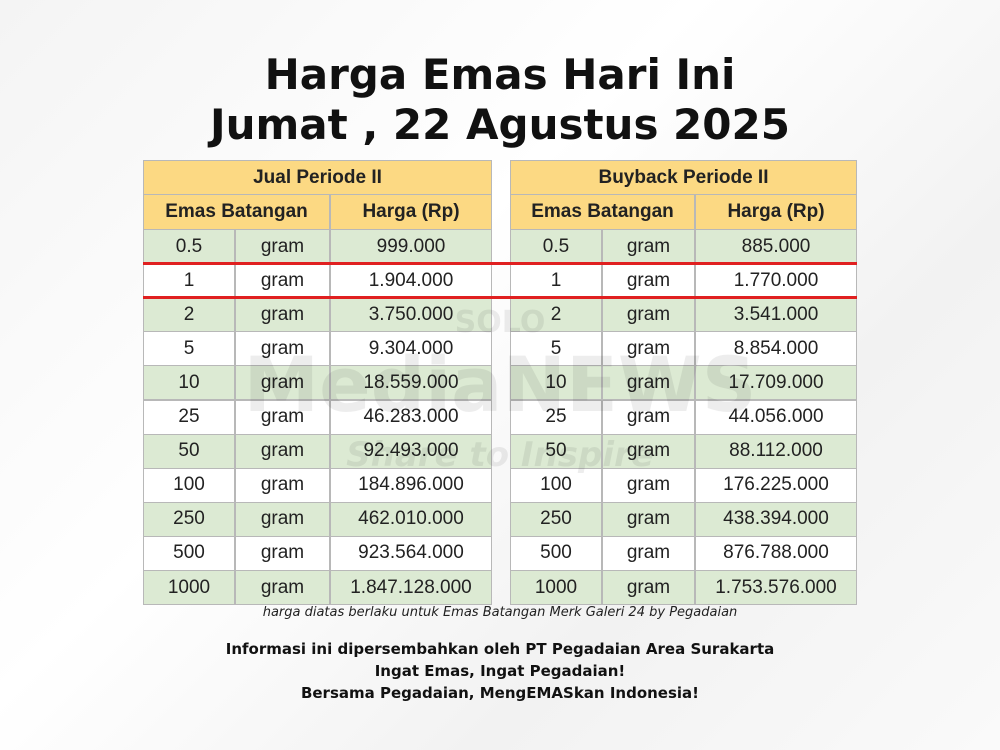 The height and width of the screenshot is (750, 1000). What do you see at coordinates (776, 247) in the screenshot?
I see `price: 885.000` at bounding box center [776, 247].